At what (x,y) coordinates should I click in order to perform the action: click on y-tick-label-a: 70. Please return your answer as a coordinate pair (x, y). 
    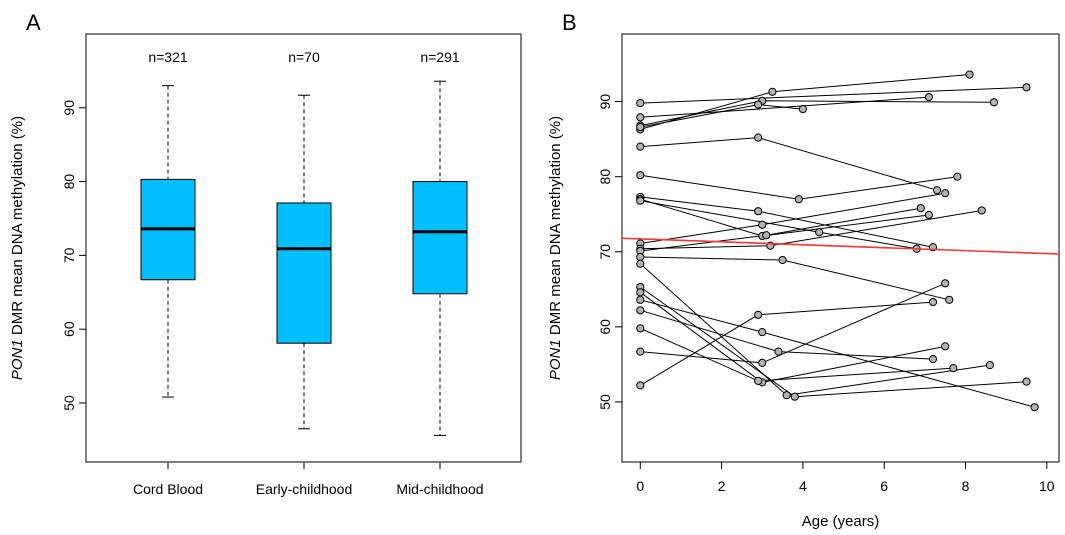
    Looking at the image, I should click on (69, 255).